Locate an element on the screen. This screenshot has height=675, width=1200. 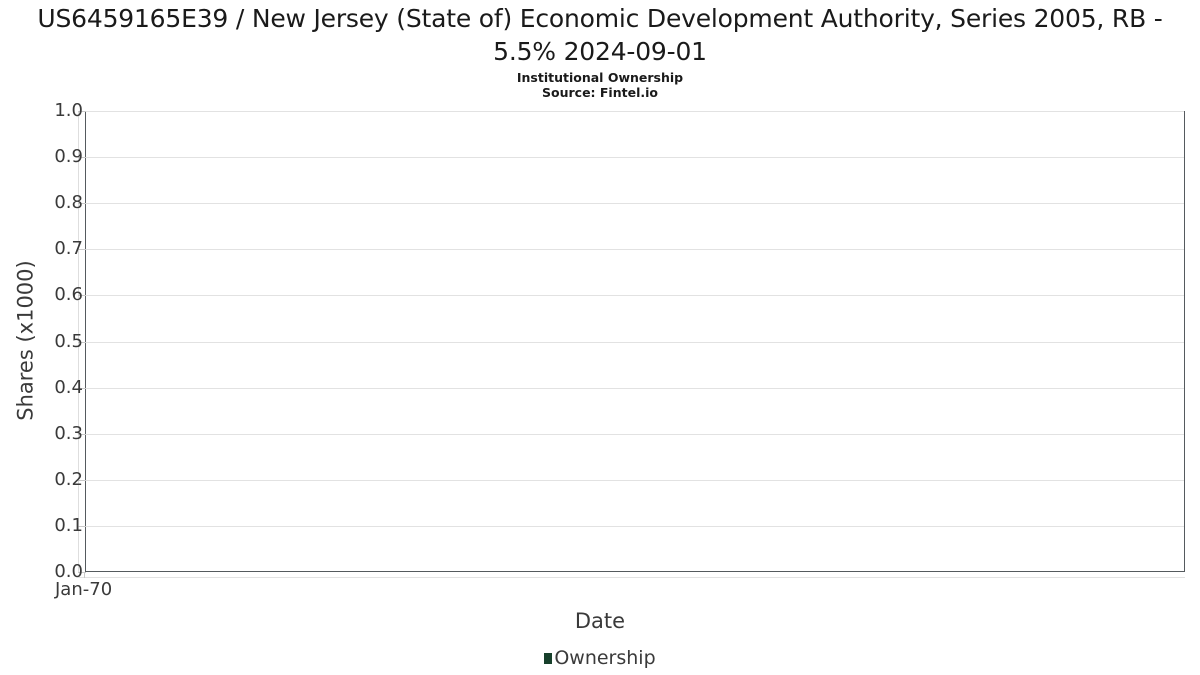
y-axis-tick-label: 1.0 is located at coordinates (68, 110).